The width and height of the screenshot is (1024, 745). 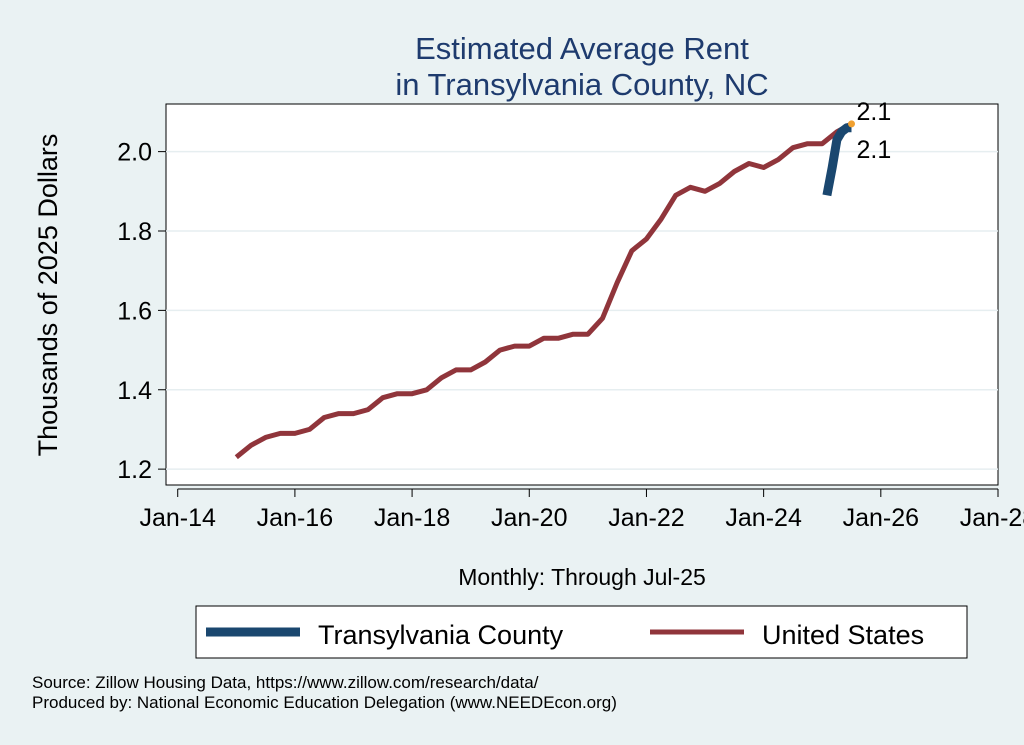 I want to click on end-labels: 2.12.1, so click(x=874, y=131).